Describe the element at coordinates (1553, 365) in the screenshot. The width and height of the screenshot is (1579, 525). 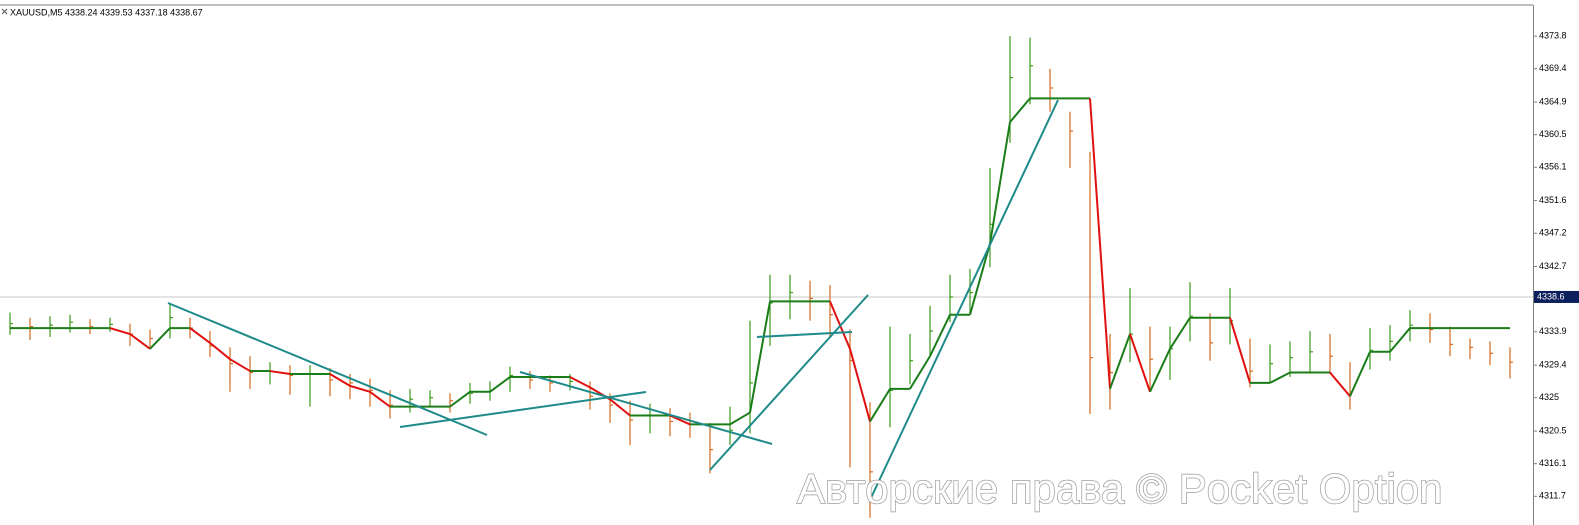
I see `y-tick-label: 4329.4` at that location.